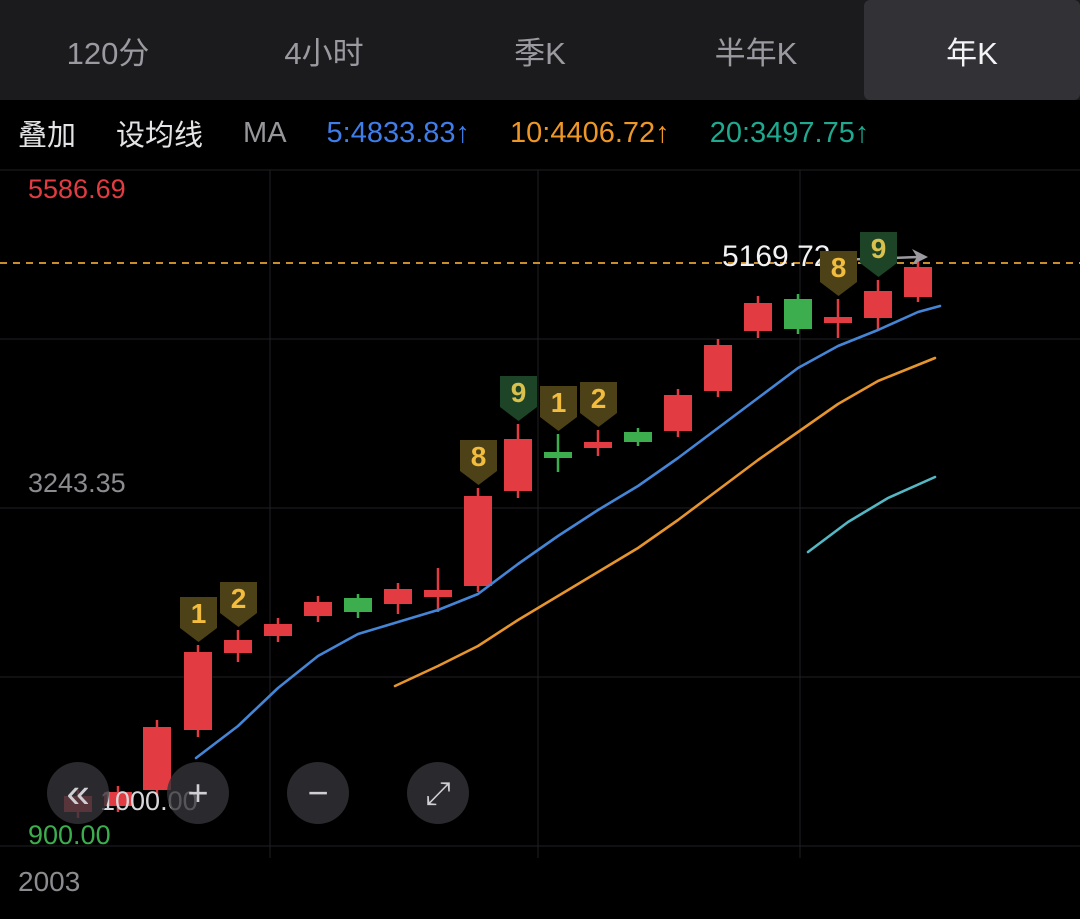 This screenshot has width=1080, height=919. What do you see at coordinates (78, 793) in the screenshot?
I see `scroll-history-button: «` at bounding box center [78, 793].